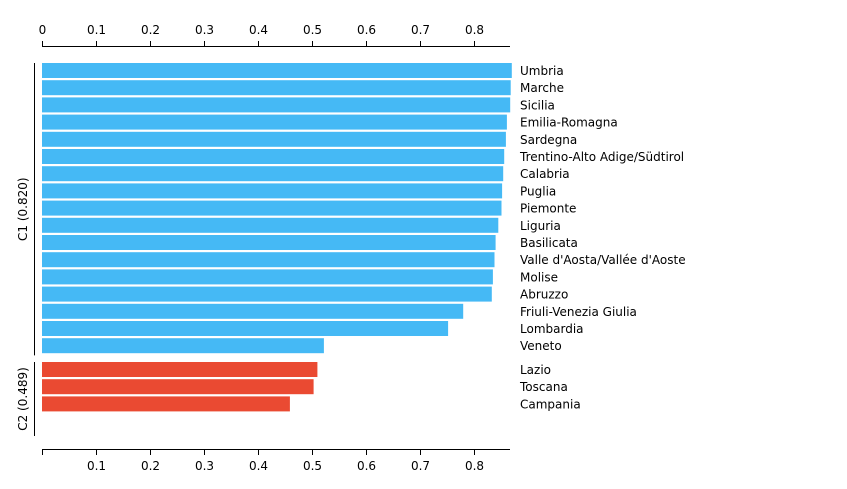 The image size is (847, 489). Describe the element at coordinates (96, 466) in the screenshot. I see `bottom-tick-label: 0.1` at that location.